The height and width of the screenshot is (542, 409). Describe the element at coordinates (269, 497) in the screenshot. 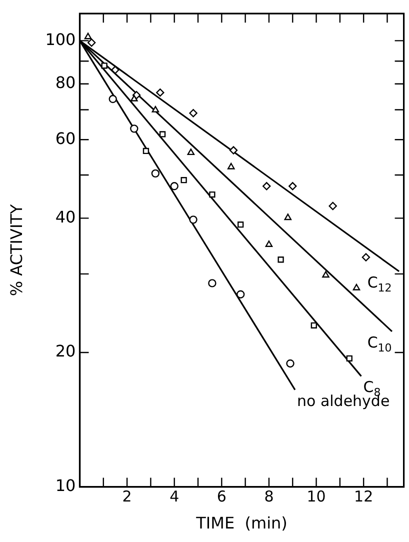

I see `x-tick-label: 8` at that location.